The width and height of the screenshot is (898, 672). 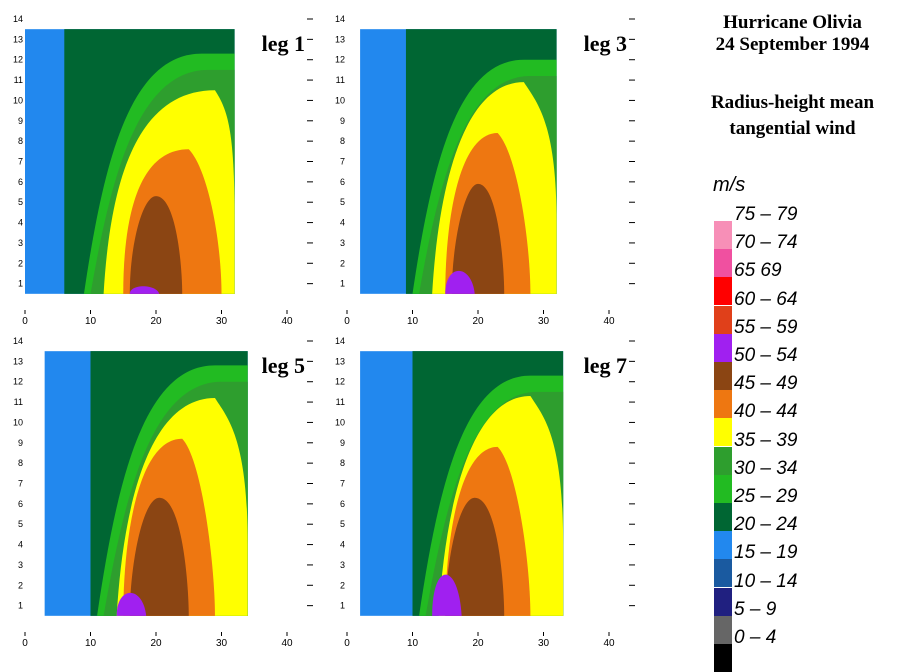 What do you see at coordinates (283, 365) in the screenshot?
I see `panel-title: leg 5` at bounding box center [283, 365].